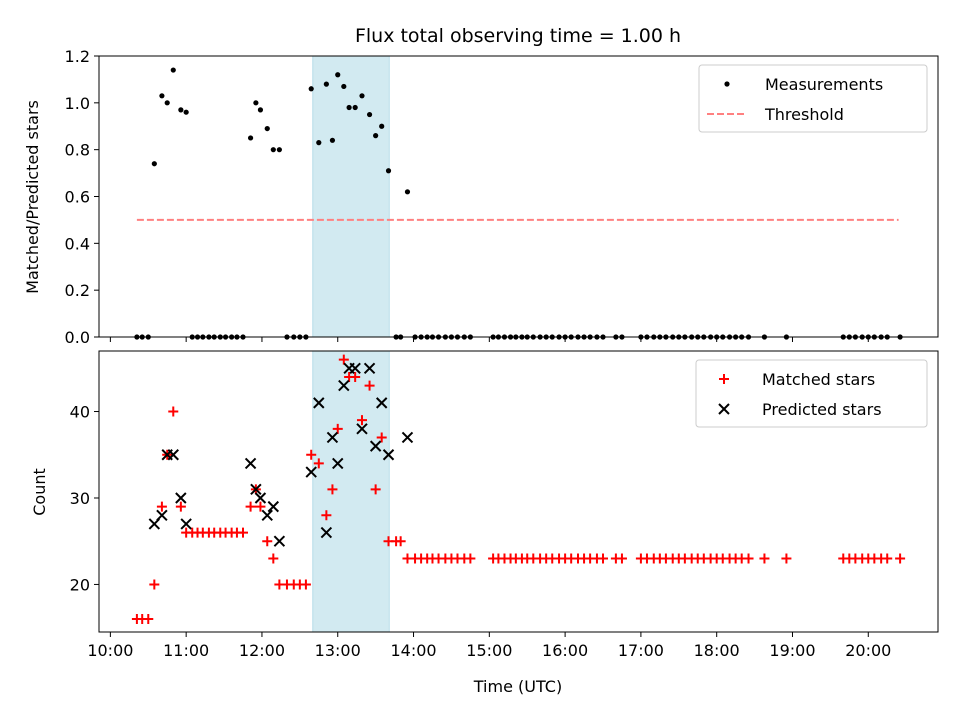  What do you see at coordinates (641, 650) in the screenshot?
I see `x-tick-label: 17:00` at bounding box center [641, 650].